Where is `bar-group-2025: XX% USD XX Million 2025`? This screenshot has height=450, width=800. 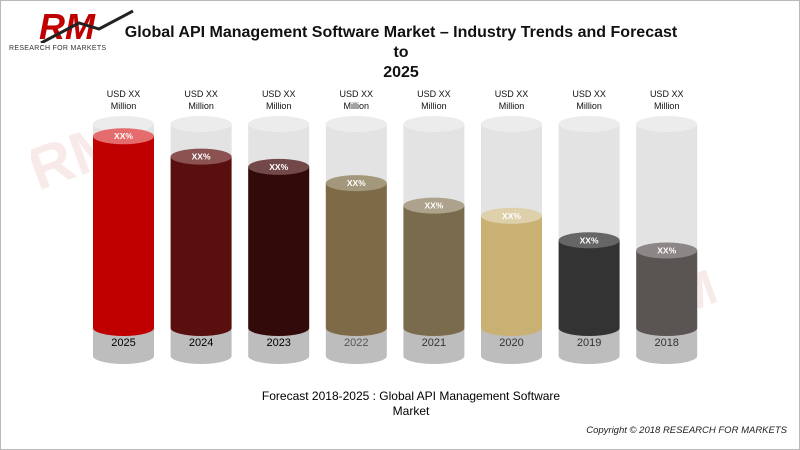 bar-group-2025: XX% USD XX Million 2025 is located at coordinates (123, 226).